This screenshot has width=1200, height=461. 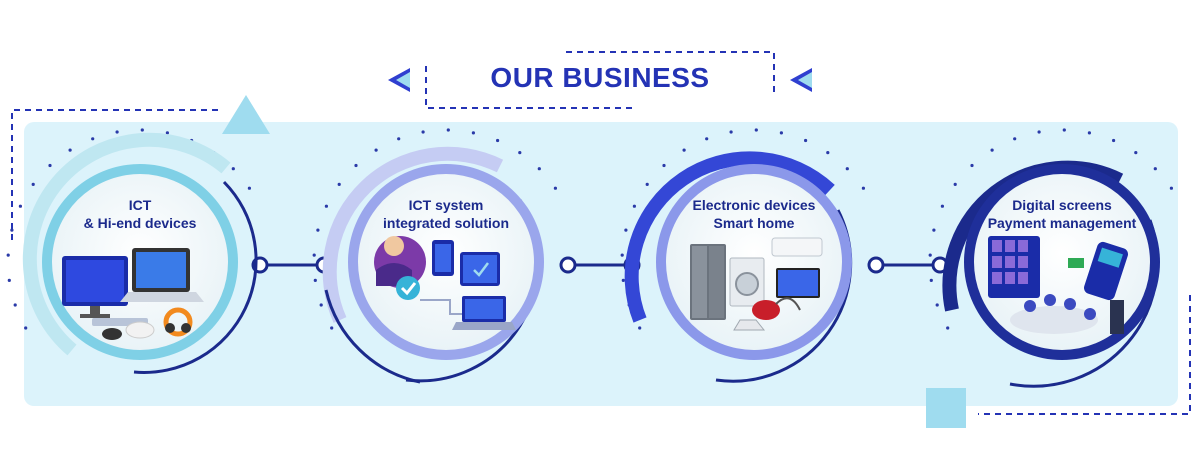 What do you see at coordinates (946, 408) in the screenshot?
I see `square-decoration` at bounding box center [946, 408].